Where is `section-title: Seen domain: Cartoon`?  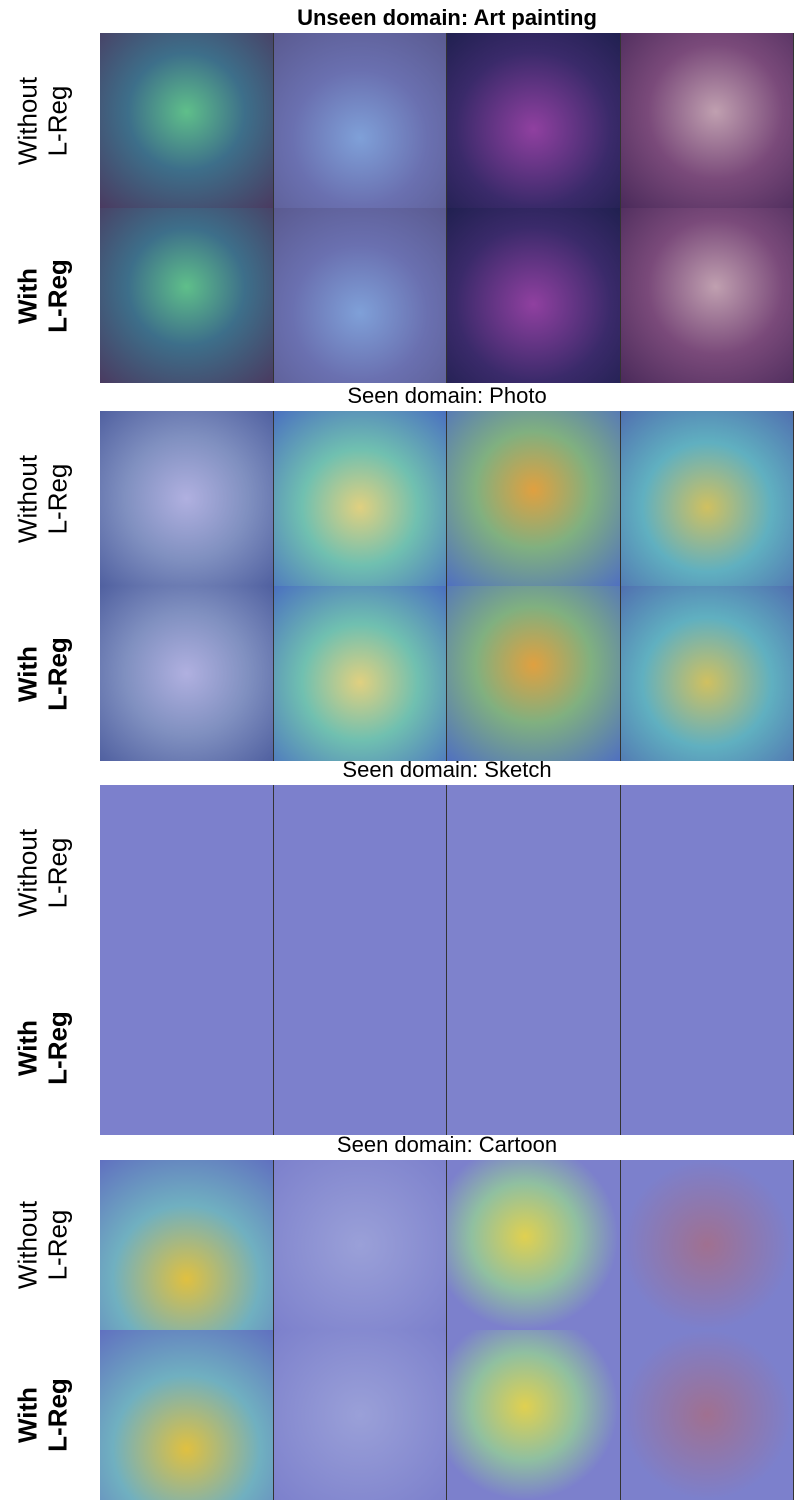 section-title: Seen domain: Cartoon is located at coordinates (447, 1145).